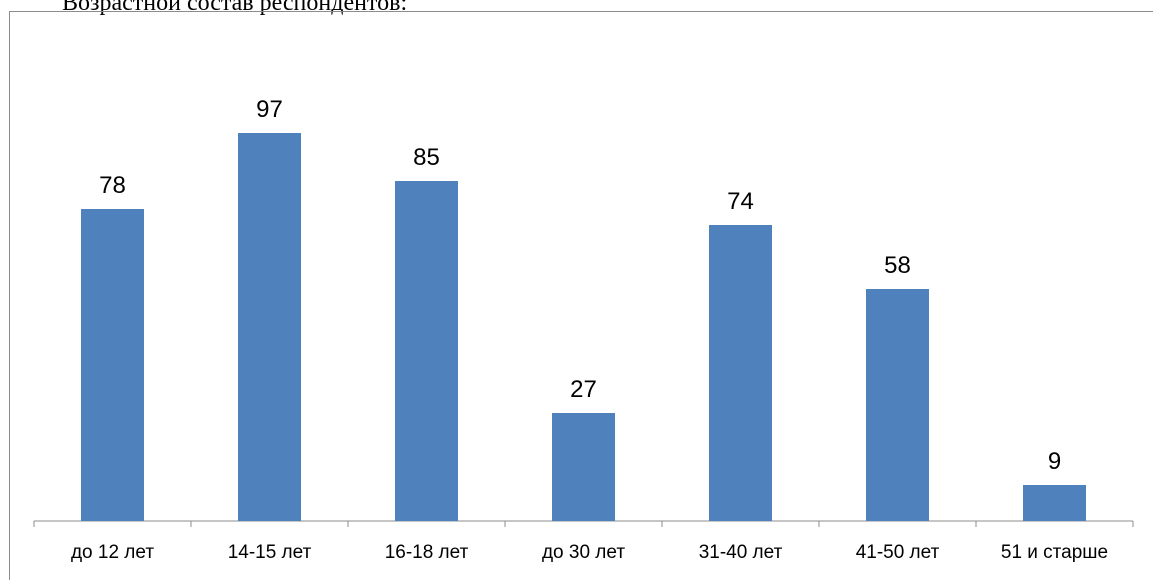 The width and height of the screenshot is (1153, 580). I want to click on data-label: 27, so click(583, 389).